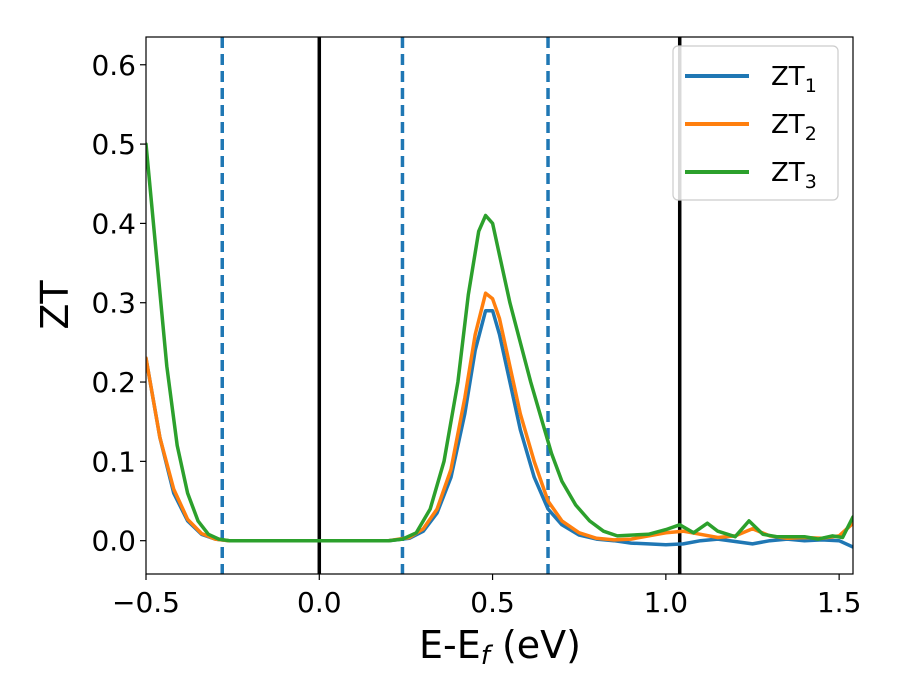 The height and width of the screenshot is (700, 900). I want to click on y-tick-label: 0.4, so click(113, 223).